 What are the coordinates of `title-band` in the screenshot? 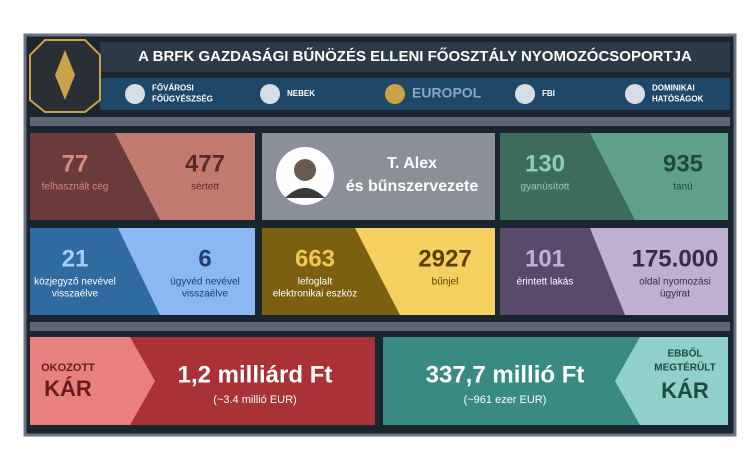 It's located at (415, 57).